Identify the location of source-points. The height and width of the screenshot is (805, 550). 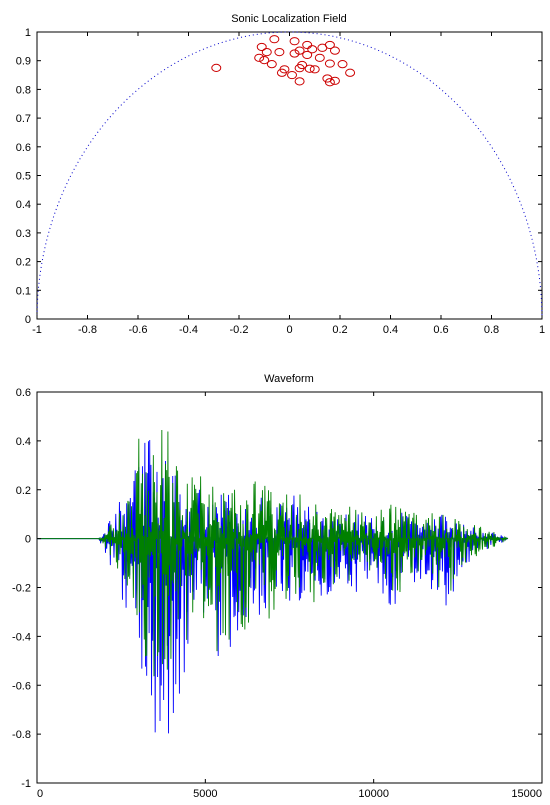
(283, 61).